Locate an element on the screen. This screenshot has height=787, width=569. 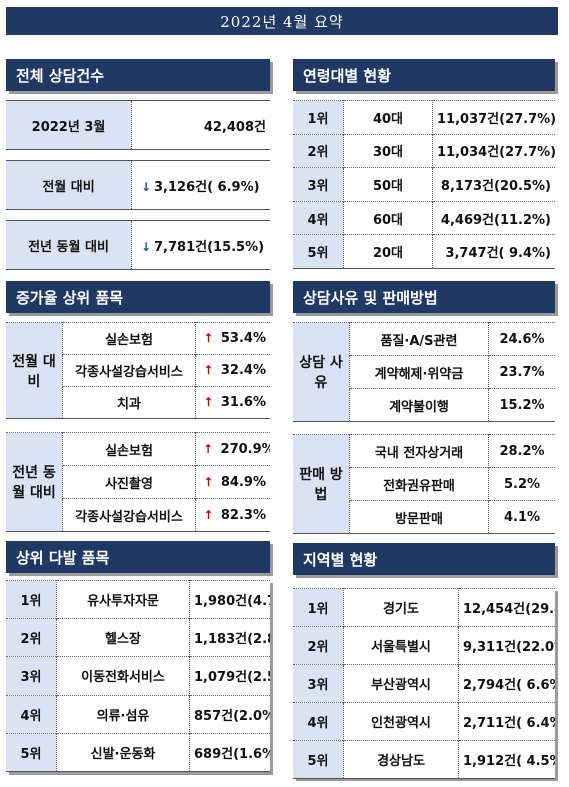
region-name: 경기도 is located at coordinates (401, 607).